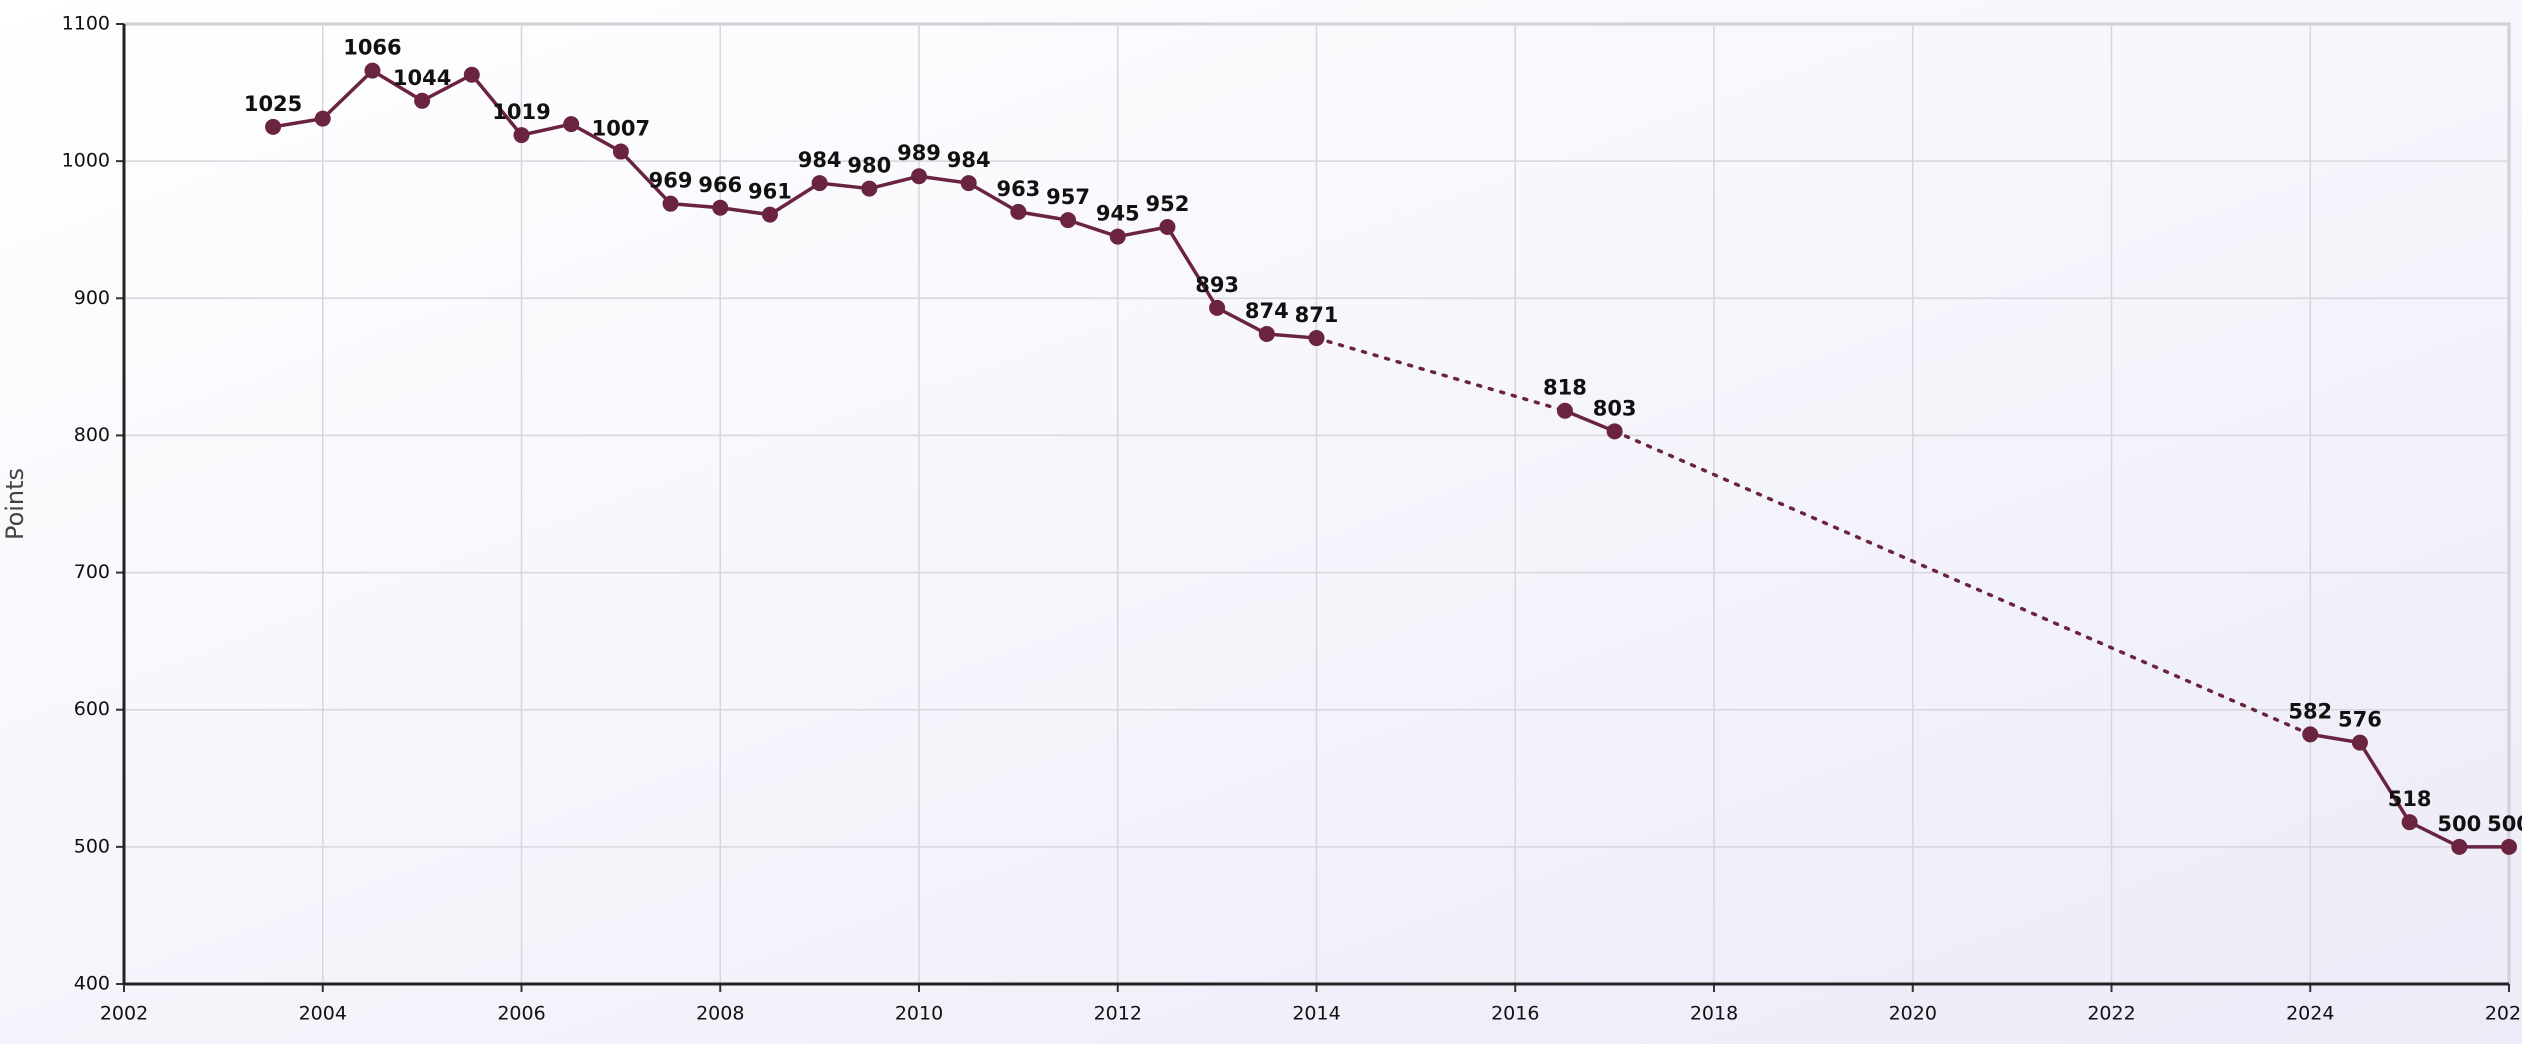 The width and height of the screenshot is (2522, 1044). I want to click on x-tick-label: 2010, so click(919, 1014).